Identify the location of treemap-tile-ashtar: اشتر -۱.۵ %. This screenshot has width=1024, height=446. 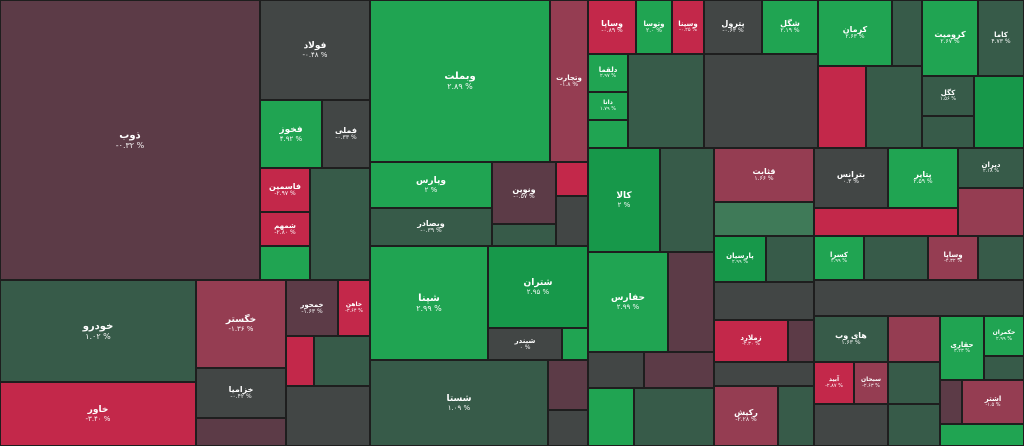
(993, 402).